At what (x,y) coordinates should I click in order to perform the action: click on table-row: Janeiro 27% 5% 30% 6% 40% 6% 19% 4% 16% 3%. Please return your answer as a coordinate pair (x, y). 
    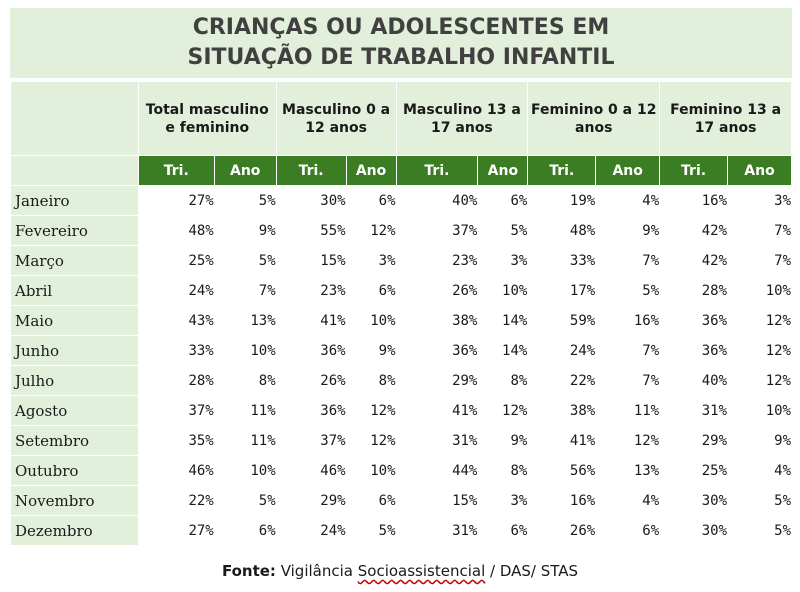
    Looking at the image, I should click on (401, 200).